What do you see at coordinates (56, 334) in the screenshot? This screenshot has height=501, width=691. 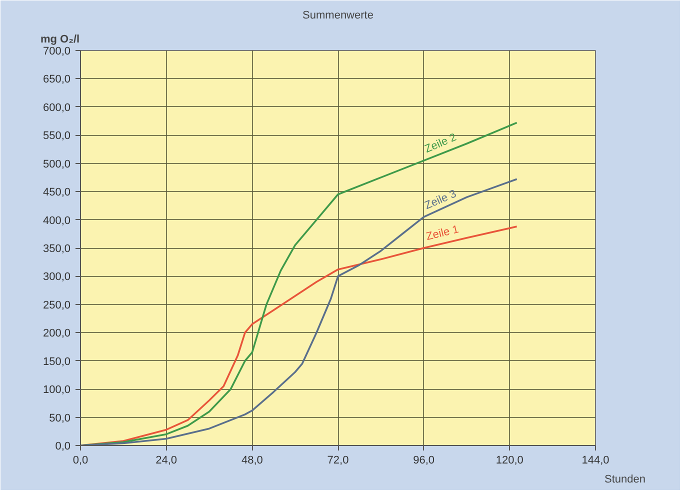 I see `y-tick-label: 200,0` at bounding box center [56, 334].